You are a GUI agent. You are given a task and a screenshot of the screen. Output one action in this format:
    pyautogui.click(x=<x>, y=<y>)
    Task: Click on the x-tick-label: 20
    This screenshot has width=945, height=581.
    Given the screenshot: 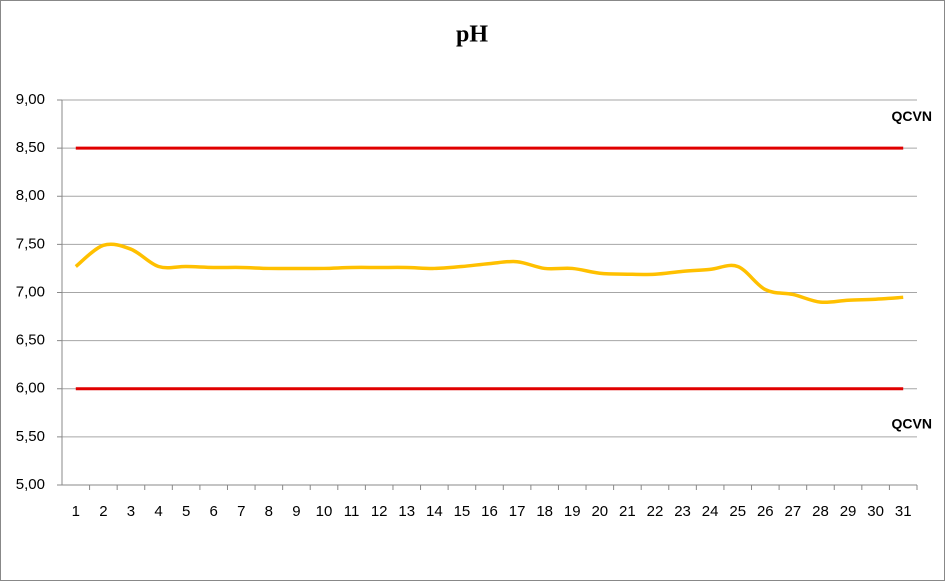 What is the action you would take?
    pyautogui.click(x=599, y=511)
    